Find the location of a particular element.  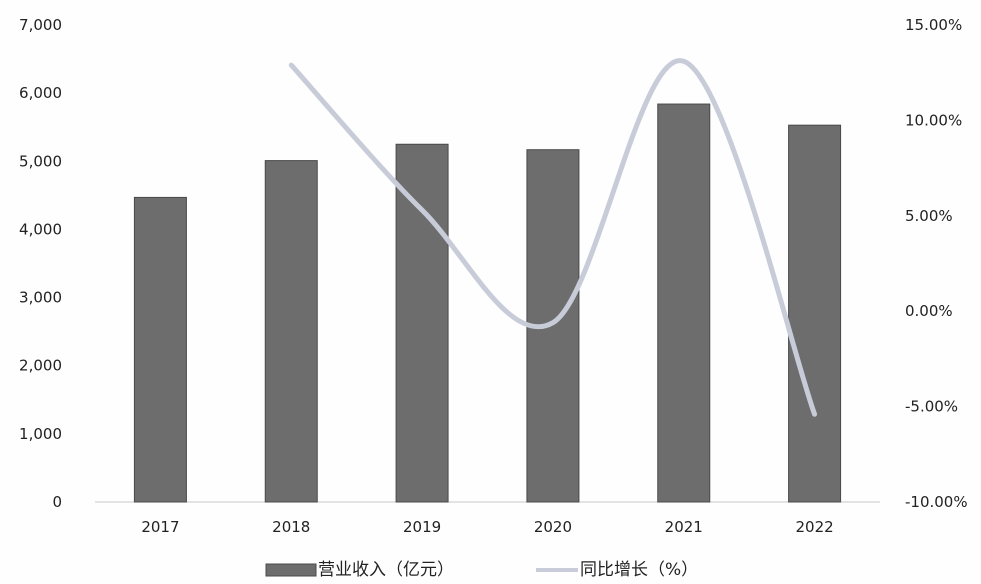

left-tick-label: 0 is located at coordinates (57, 502).